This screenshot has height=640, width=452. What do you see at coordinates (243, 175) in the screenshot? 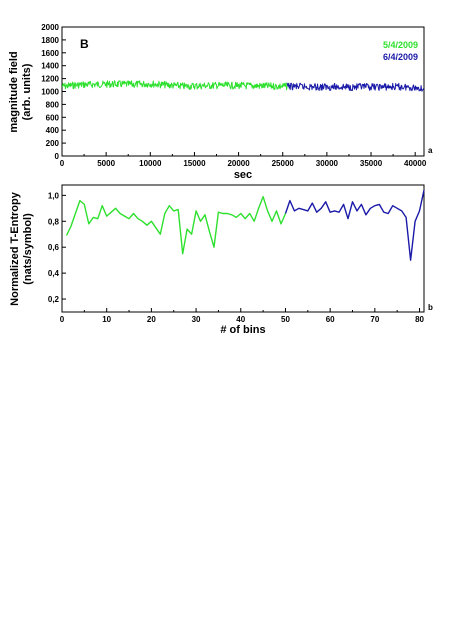
I see `panel-a-x-axis-label: sec` at bounding box center [243, 175].